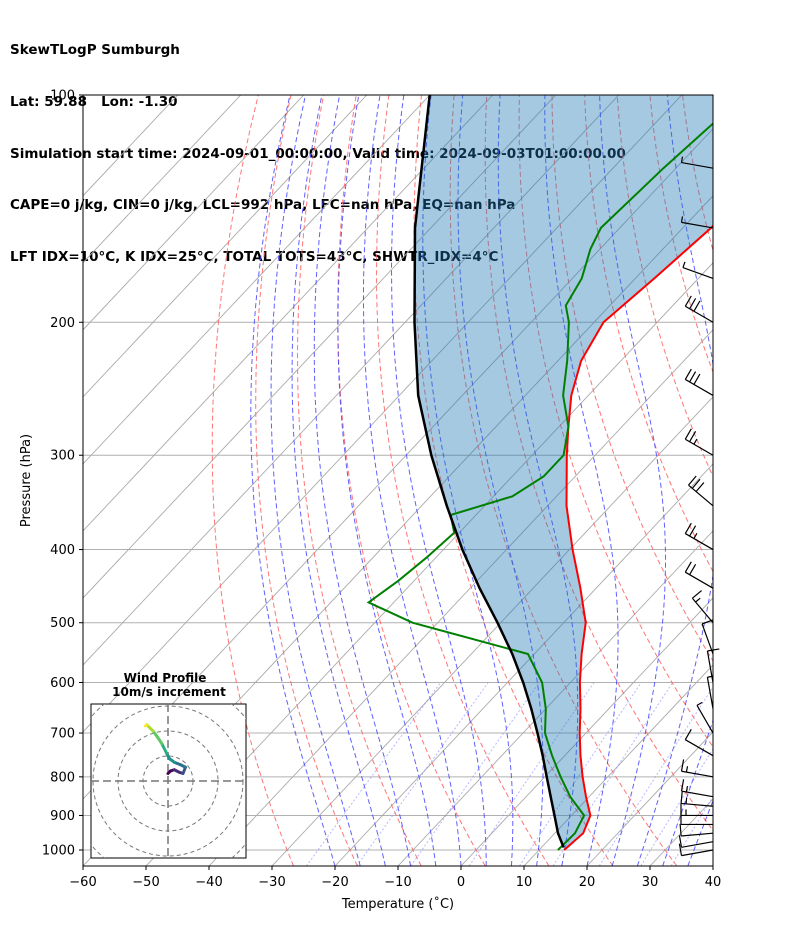 The height and width of the screenshot is (937, 794). What do you see at coordinates (165, 678) in the screenshot?
I see `hodograph-title: Wind Profile` at bounding box center [165, 678].